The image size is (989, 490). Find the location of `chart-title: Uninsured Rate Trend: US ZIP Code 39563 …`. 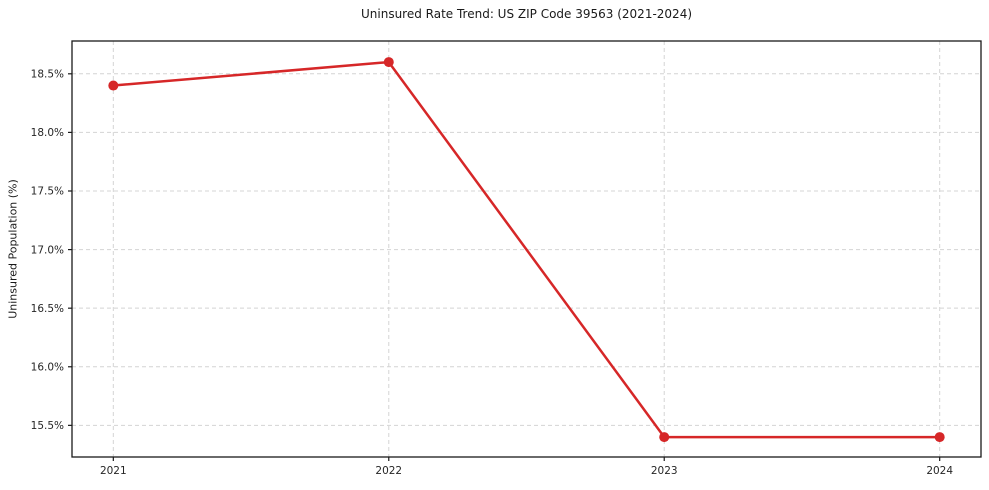

chart-title: Uninsured Rate Trend: US ZIP Code 39563 … is located at coordinates (526, 14).